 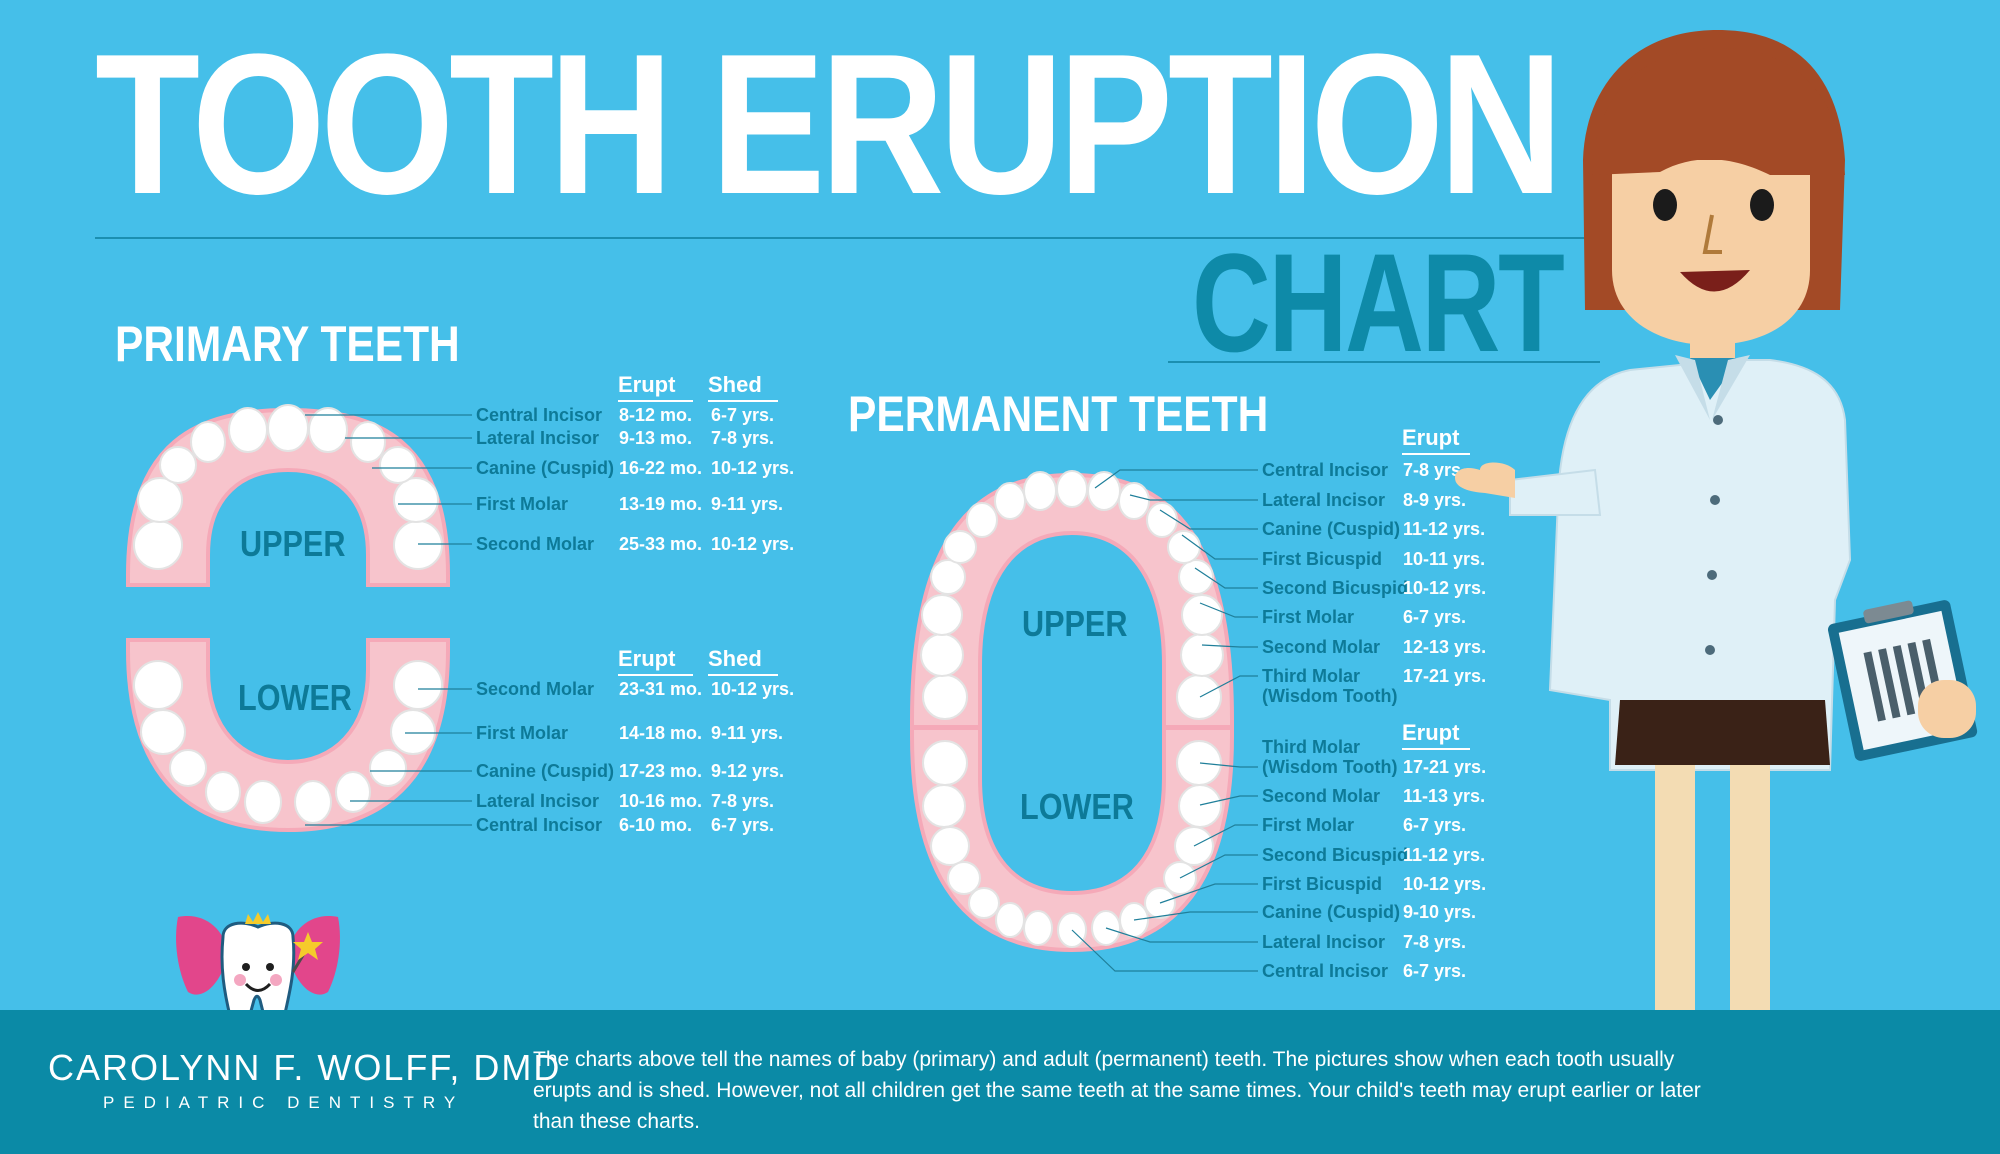 What do you see at coordinates (1058, 414) in the screenshot?
I see `permanent-heading: PERMANENT TEETH` at bounding box center [1058, 414].